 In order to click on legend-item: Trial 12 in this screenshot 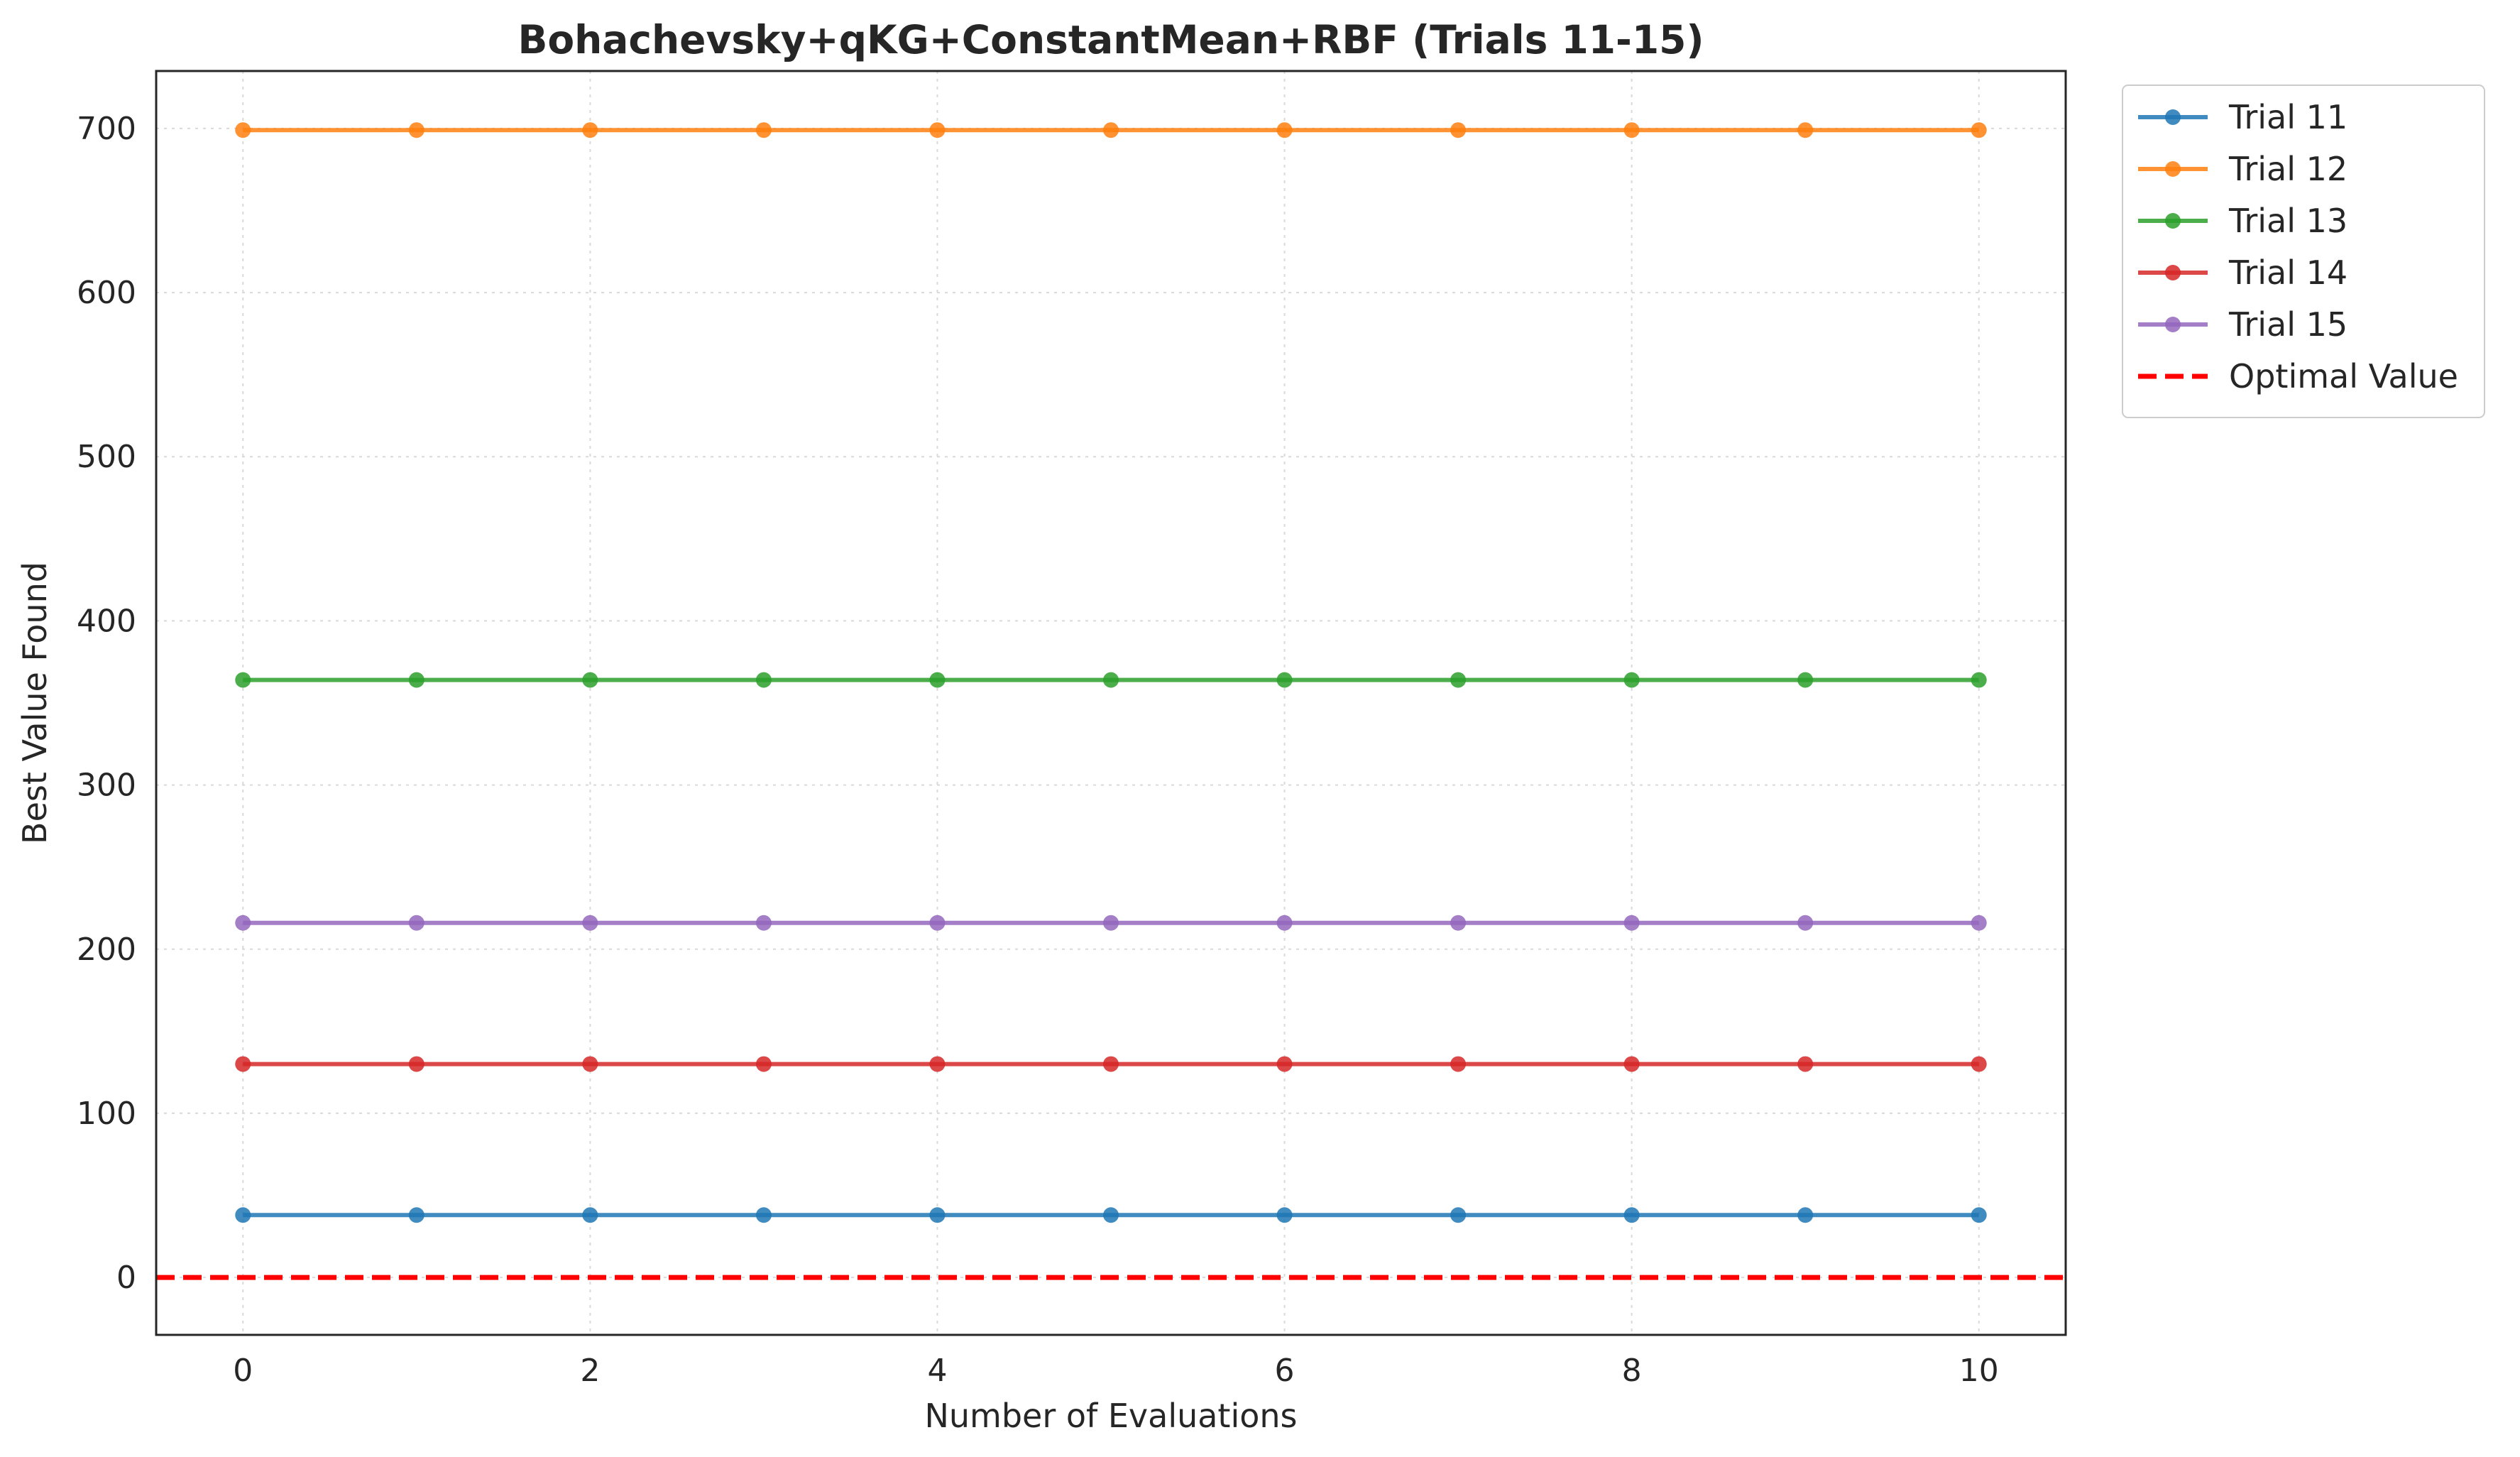, I will do `click(2243, 169)`.